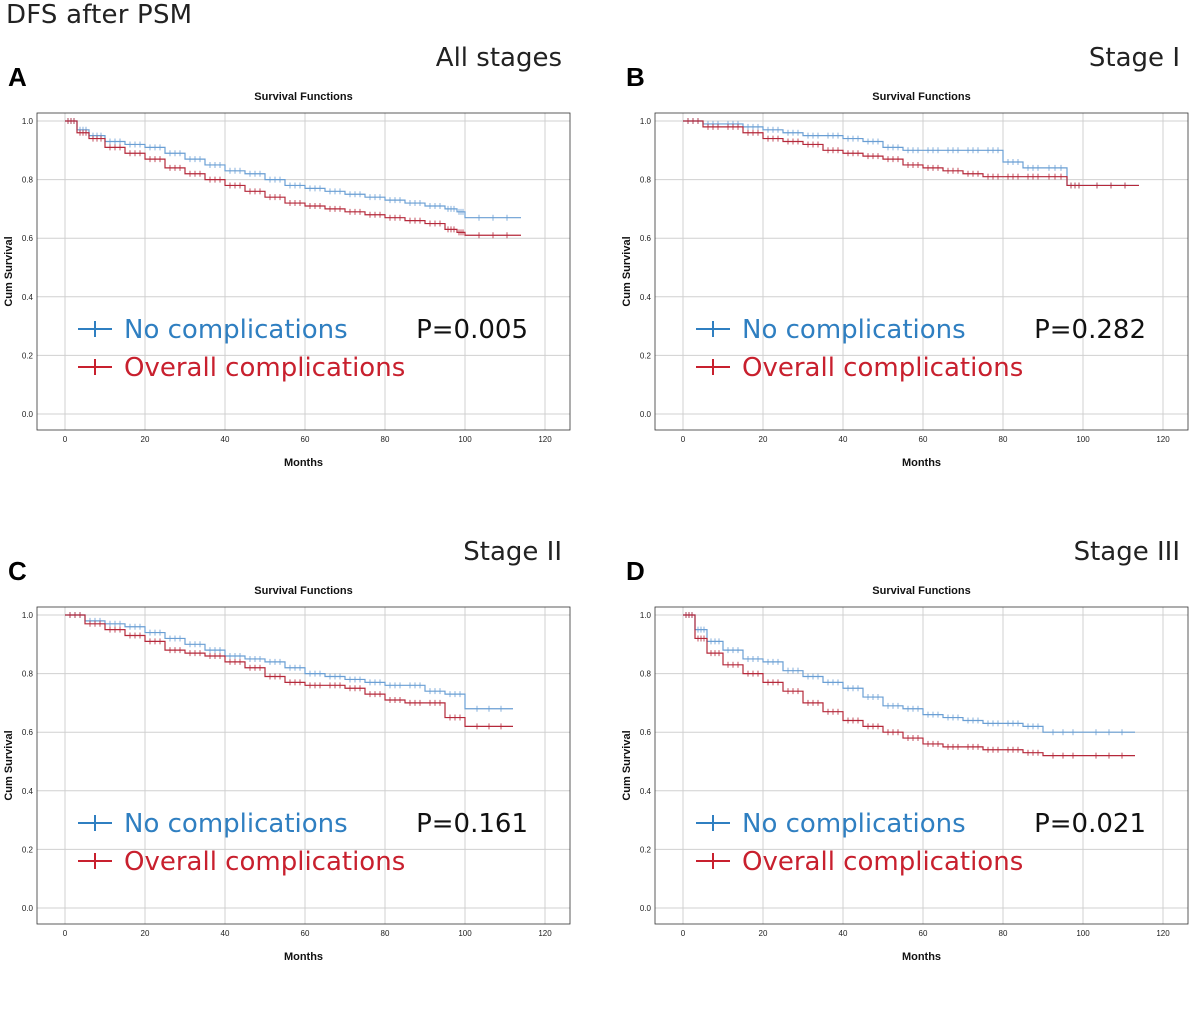 The height and width of the screenshot is (1018, 1200). What do you see at coordinates (1090, 824) in the screenshot?
I see `p-value: P=0.021` at bounding box center [1090, 824].